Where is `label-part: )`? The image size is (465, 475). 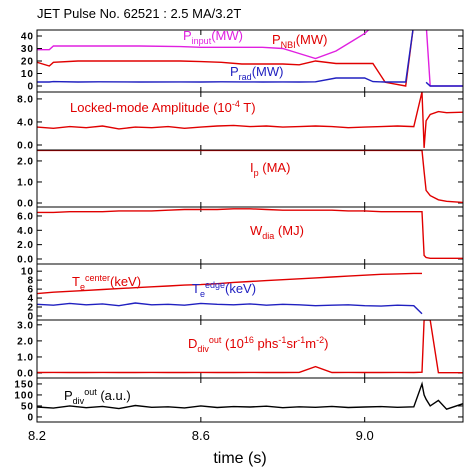
label-part: ) is located at coordinates (326, 343).